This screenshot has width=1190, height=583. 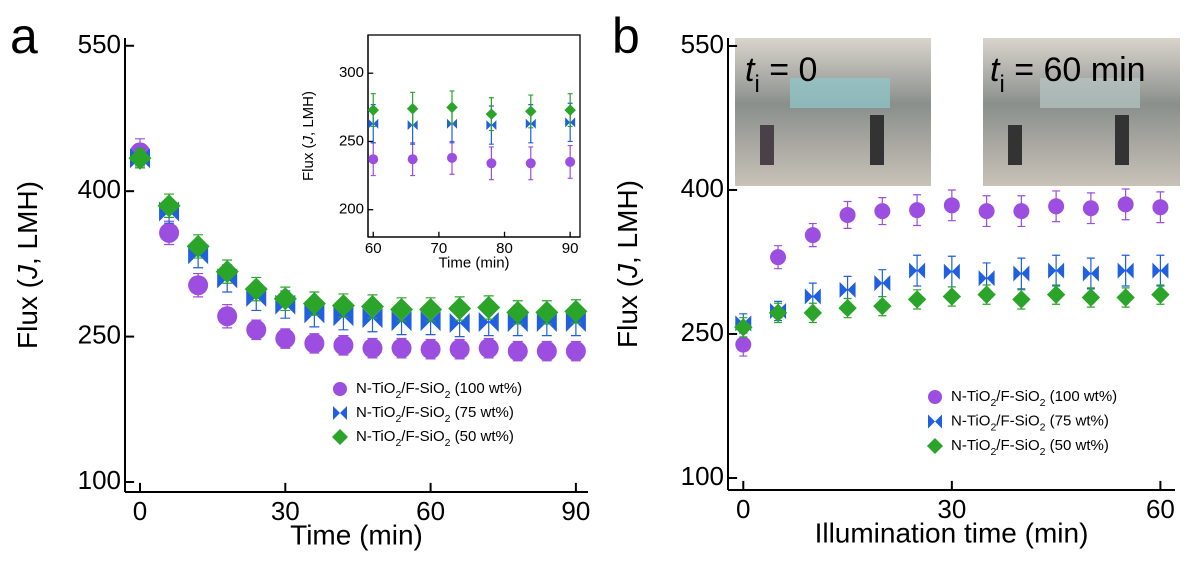 I want to click on x-axis-title: Illumination time (min), so click(x=952, y=533).